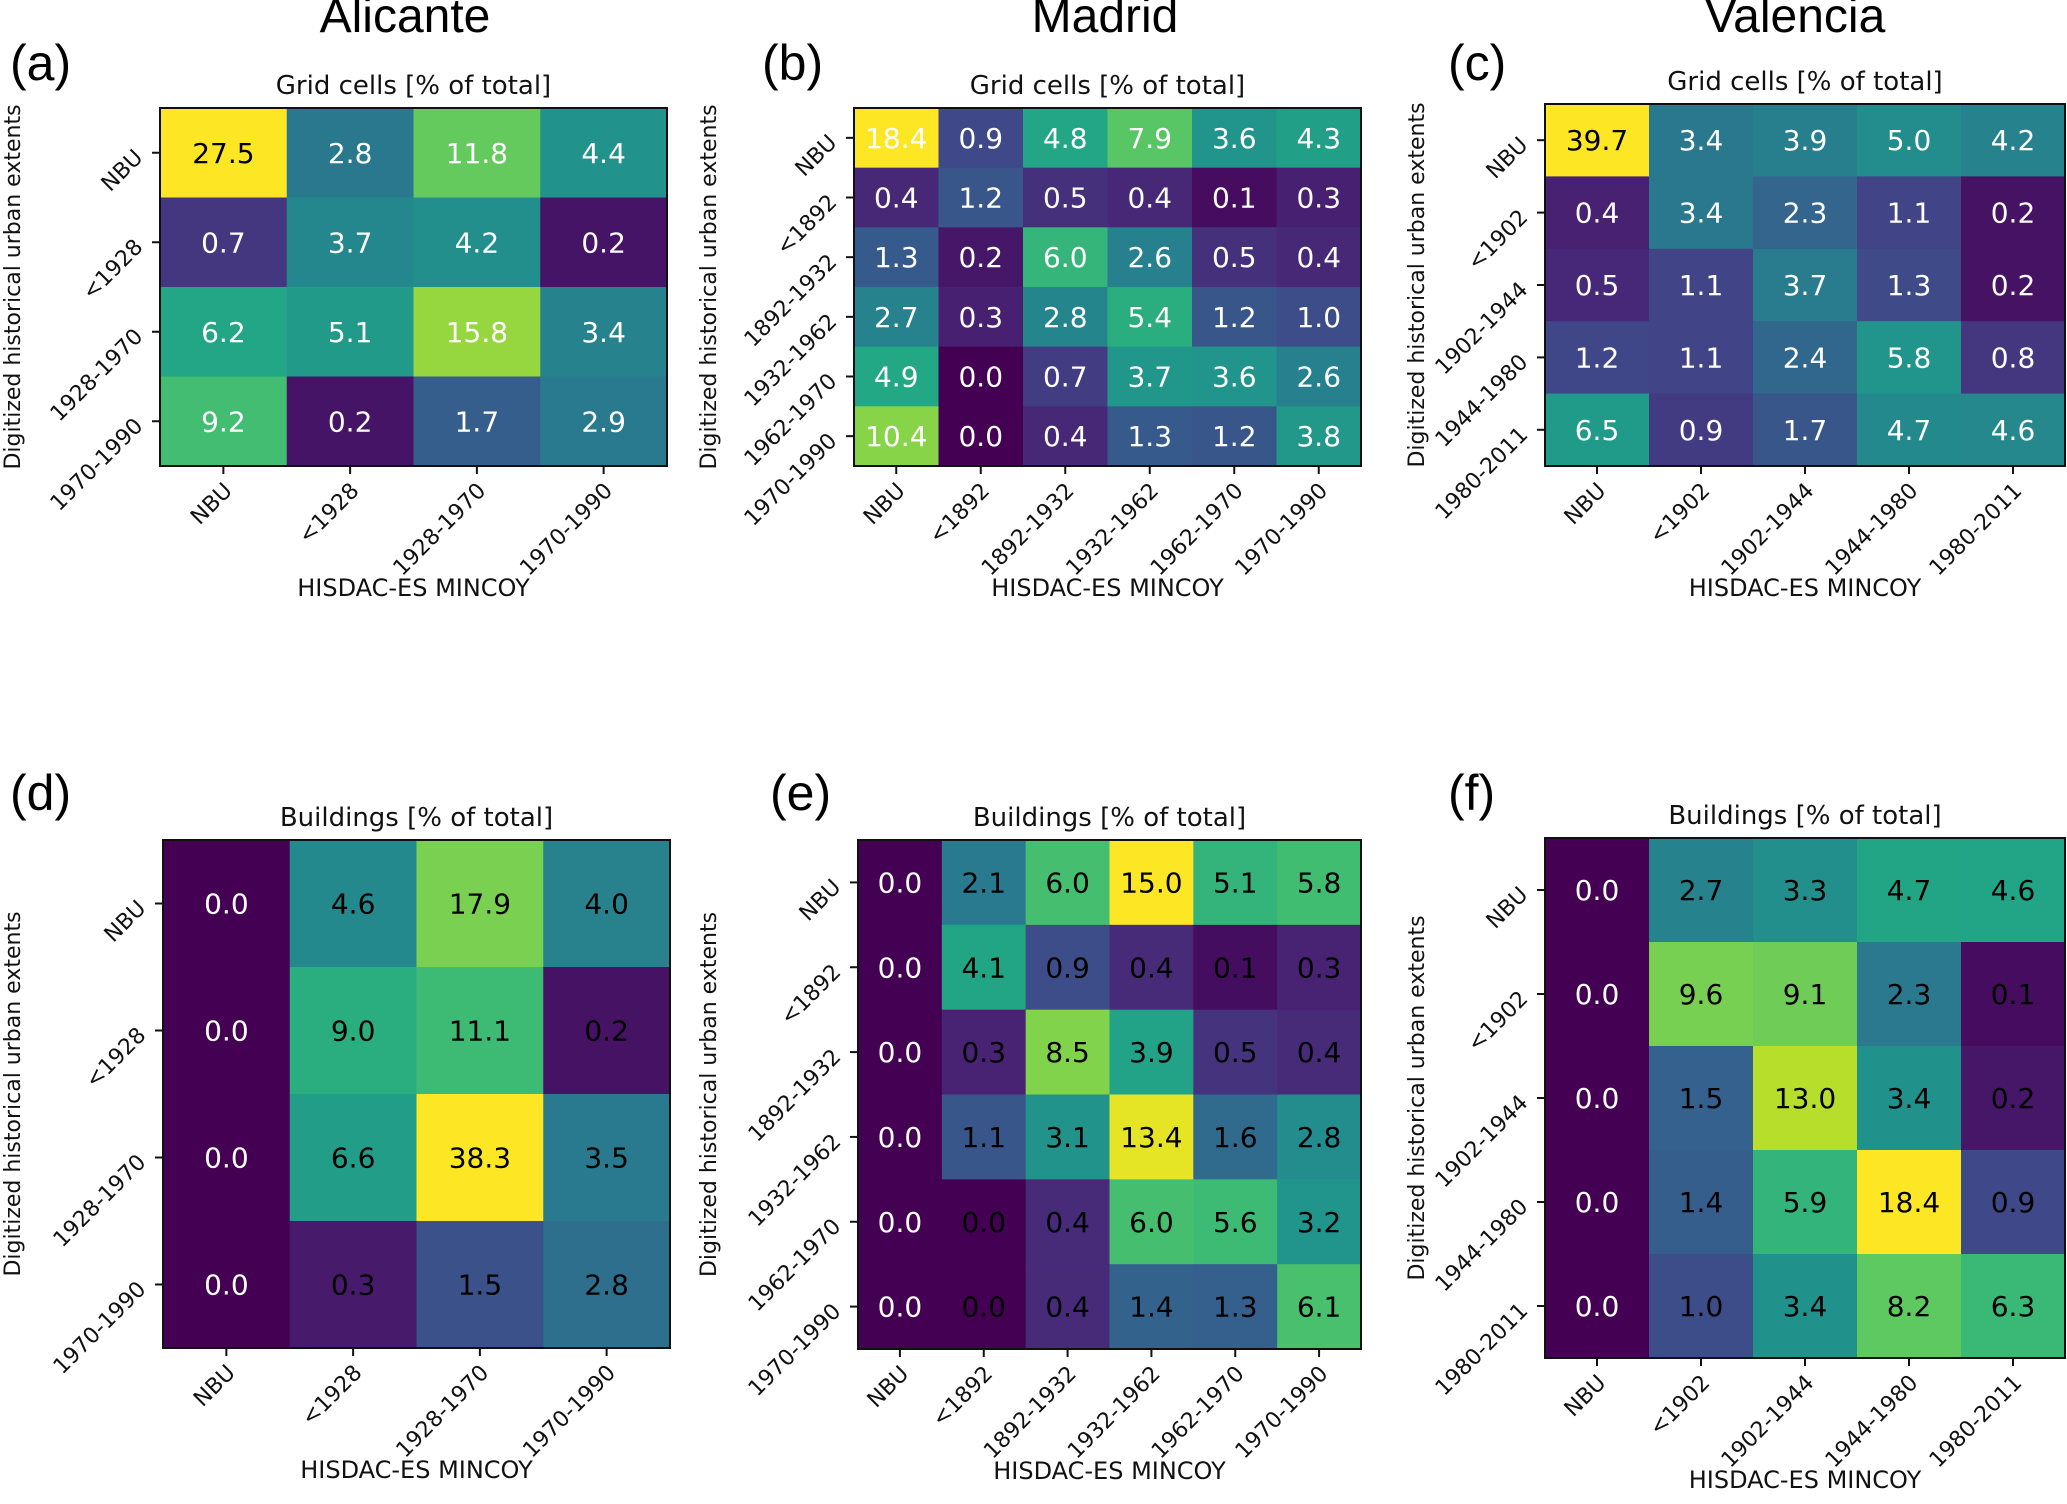 The width and height of the screenshot is (2067, 1504). I want to click on cell-value-label: 3.9, so click(1151, 1052).